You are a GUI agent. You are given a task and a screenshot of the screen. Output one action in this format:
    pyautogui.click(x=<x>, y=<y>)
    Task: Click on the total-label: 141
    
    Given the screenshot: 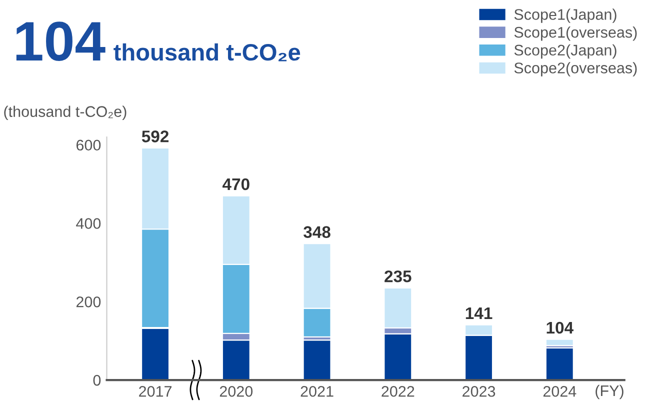 What is the action you would take?
    pyautogui.click(x=479, y=313)
    